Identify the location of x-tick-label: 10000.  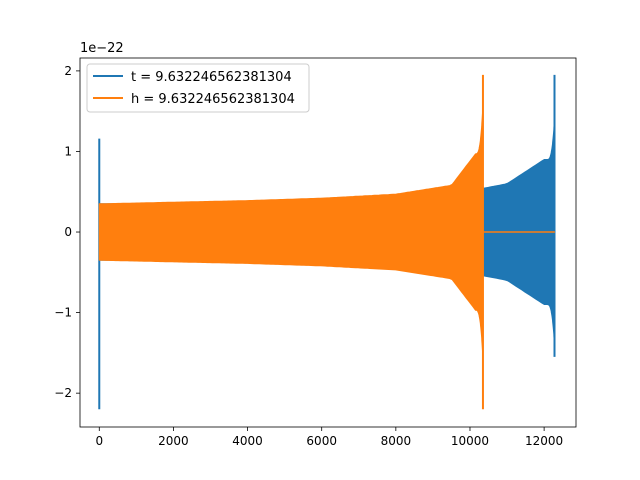
(470, 441).